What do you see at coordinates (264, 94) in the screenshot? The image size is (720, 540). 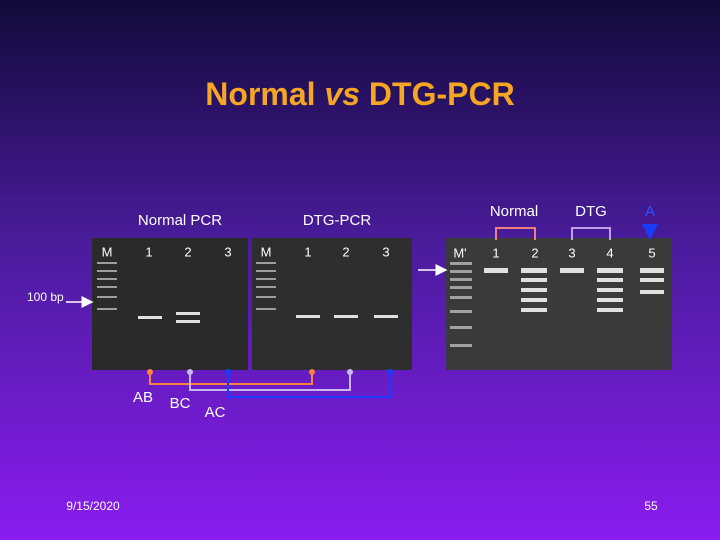 I see `title-part: Normal` at bounding box center [264, 94].